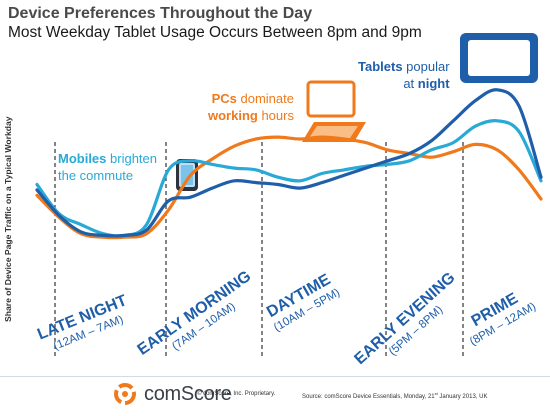 Image resolution: width=550 pixels, height=416 pixels. Describe the element at coordinates (251, 107) in the screenshot. I see `pcs-annotation: PCs dominate working hours` at that location.